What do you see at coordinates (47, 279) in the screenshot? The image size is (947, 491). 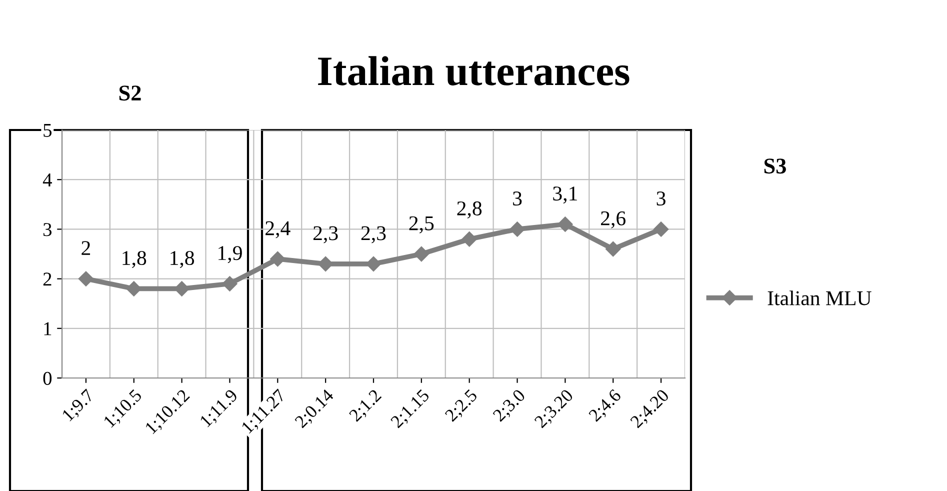 I see `y-tick-label: 2` at bounding box center [47, 279].